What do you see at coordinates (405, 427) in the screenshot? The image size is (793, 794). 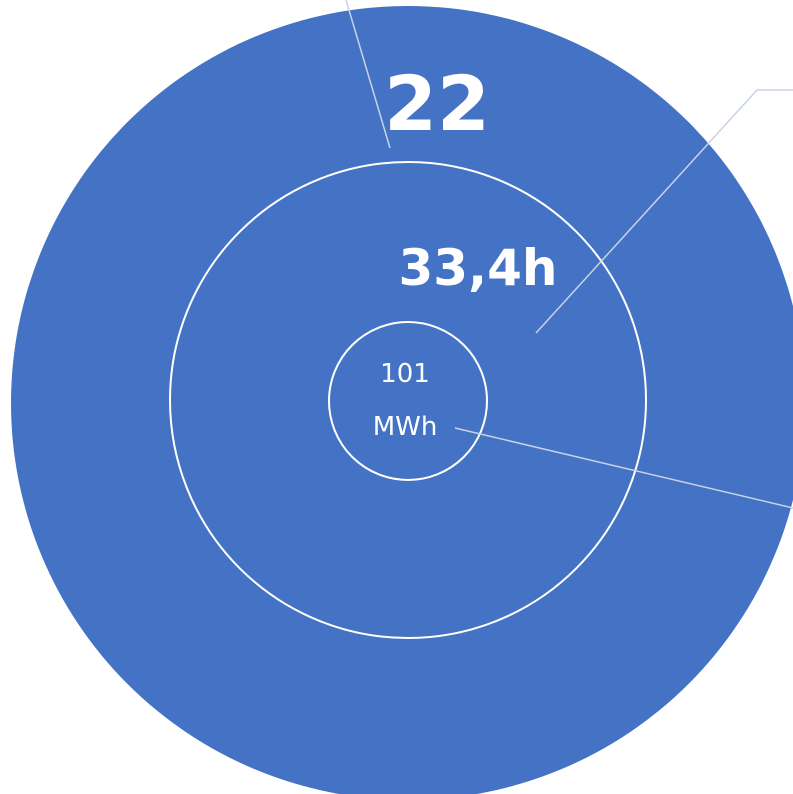 I see `inner-ring-value-line2: MWh` at bounding box center [405, 427].